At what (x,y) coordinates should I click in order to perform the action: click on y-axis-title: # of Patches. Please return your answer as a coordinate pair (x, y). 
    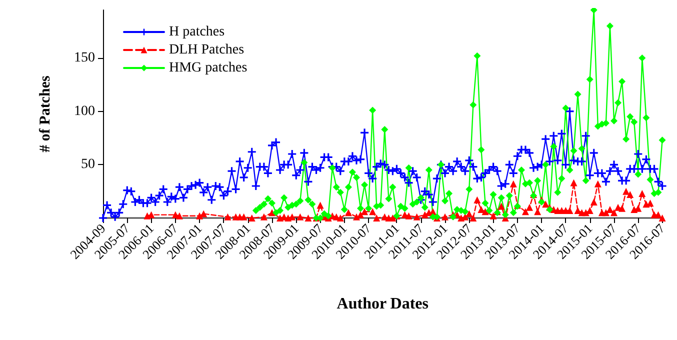
    Looking at the image, I should click on (46, 114).